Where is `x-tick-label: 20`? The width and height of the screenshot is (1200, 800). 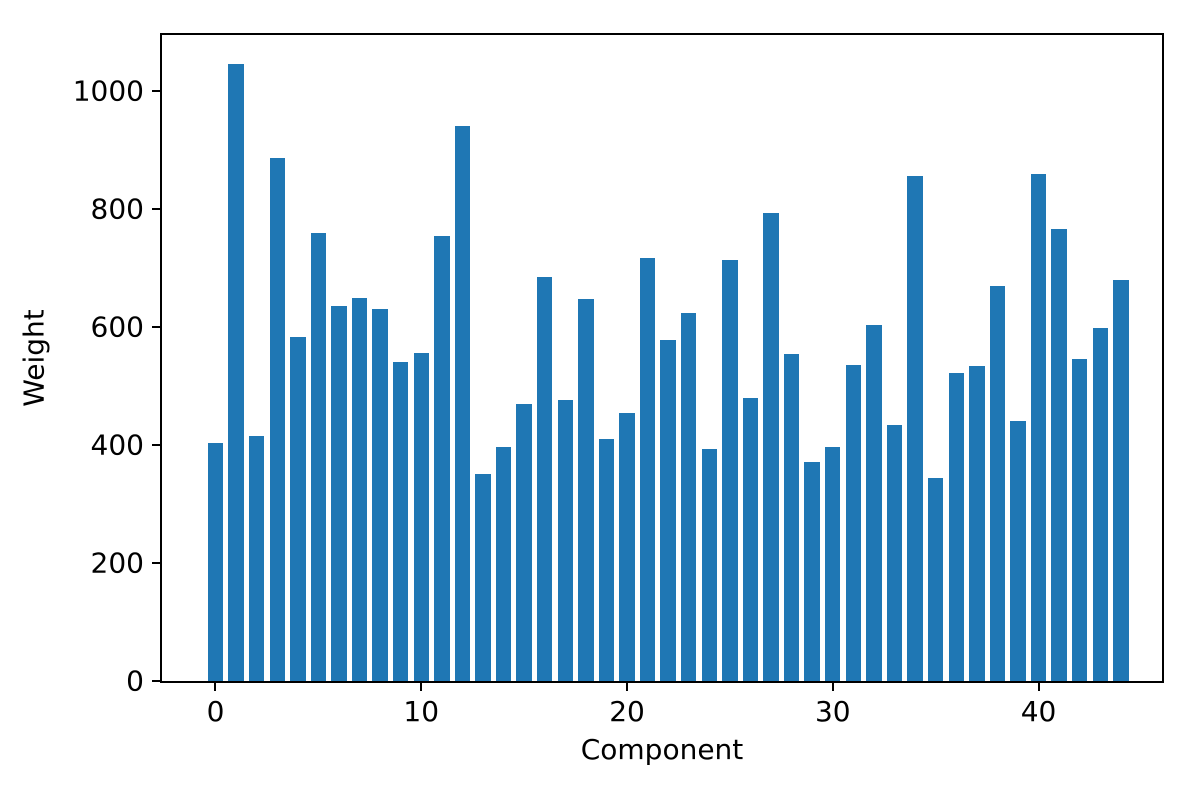
x-tick-label: 20 is located at coordinates (627, 711).